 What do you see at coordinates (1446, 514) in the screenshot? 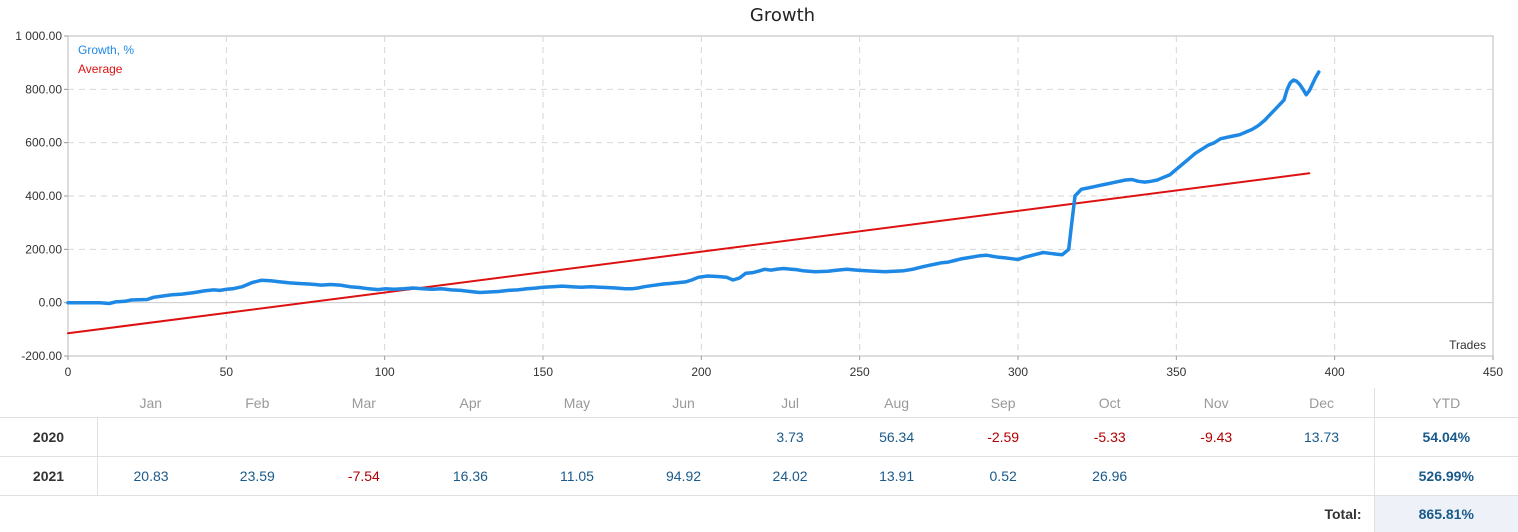
I see `total-value: 865.81%` at bounding box center [1446, 514].